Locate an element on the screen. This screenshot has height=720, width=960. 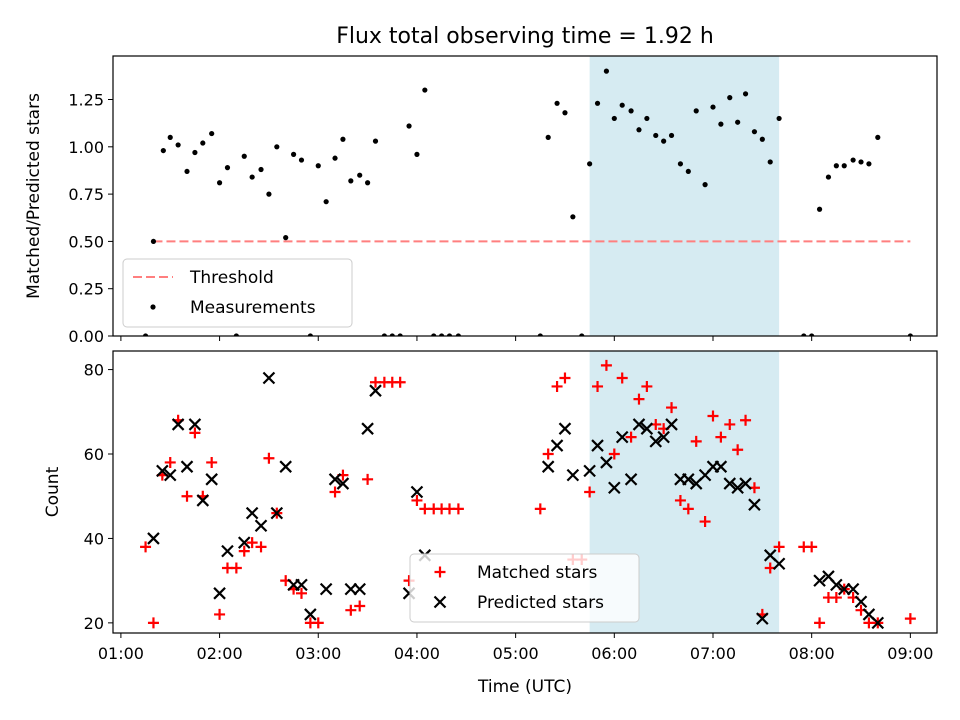
legend-label: Threshold is located at coordinates (231, 278).